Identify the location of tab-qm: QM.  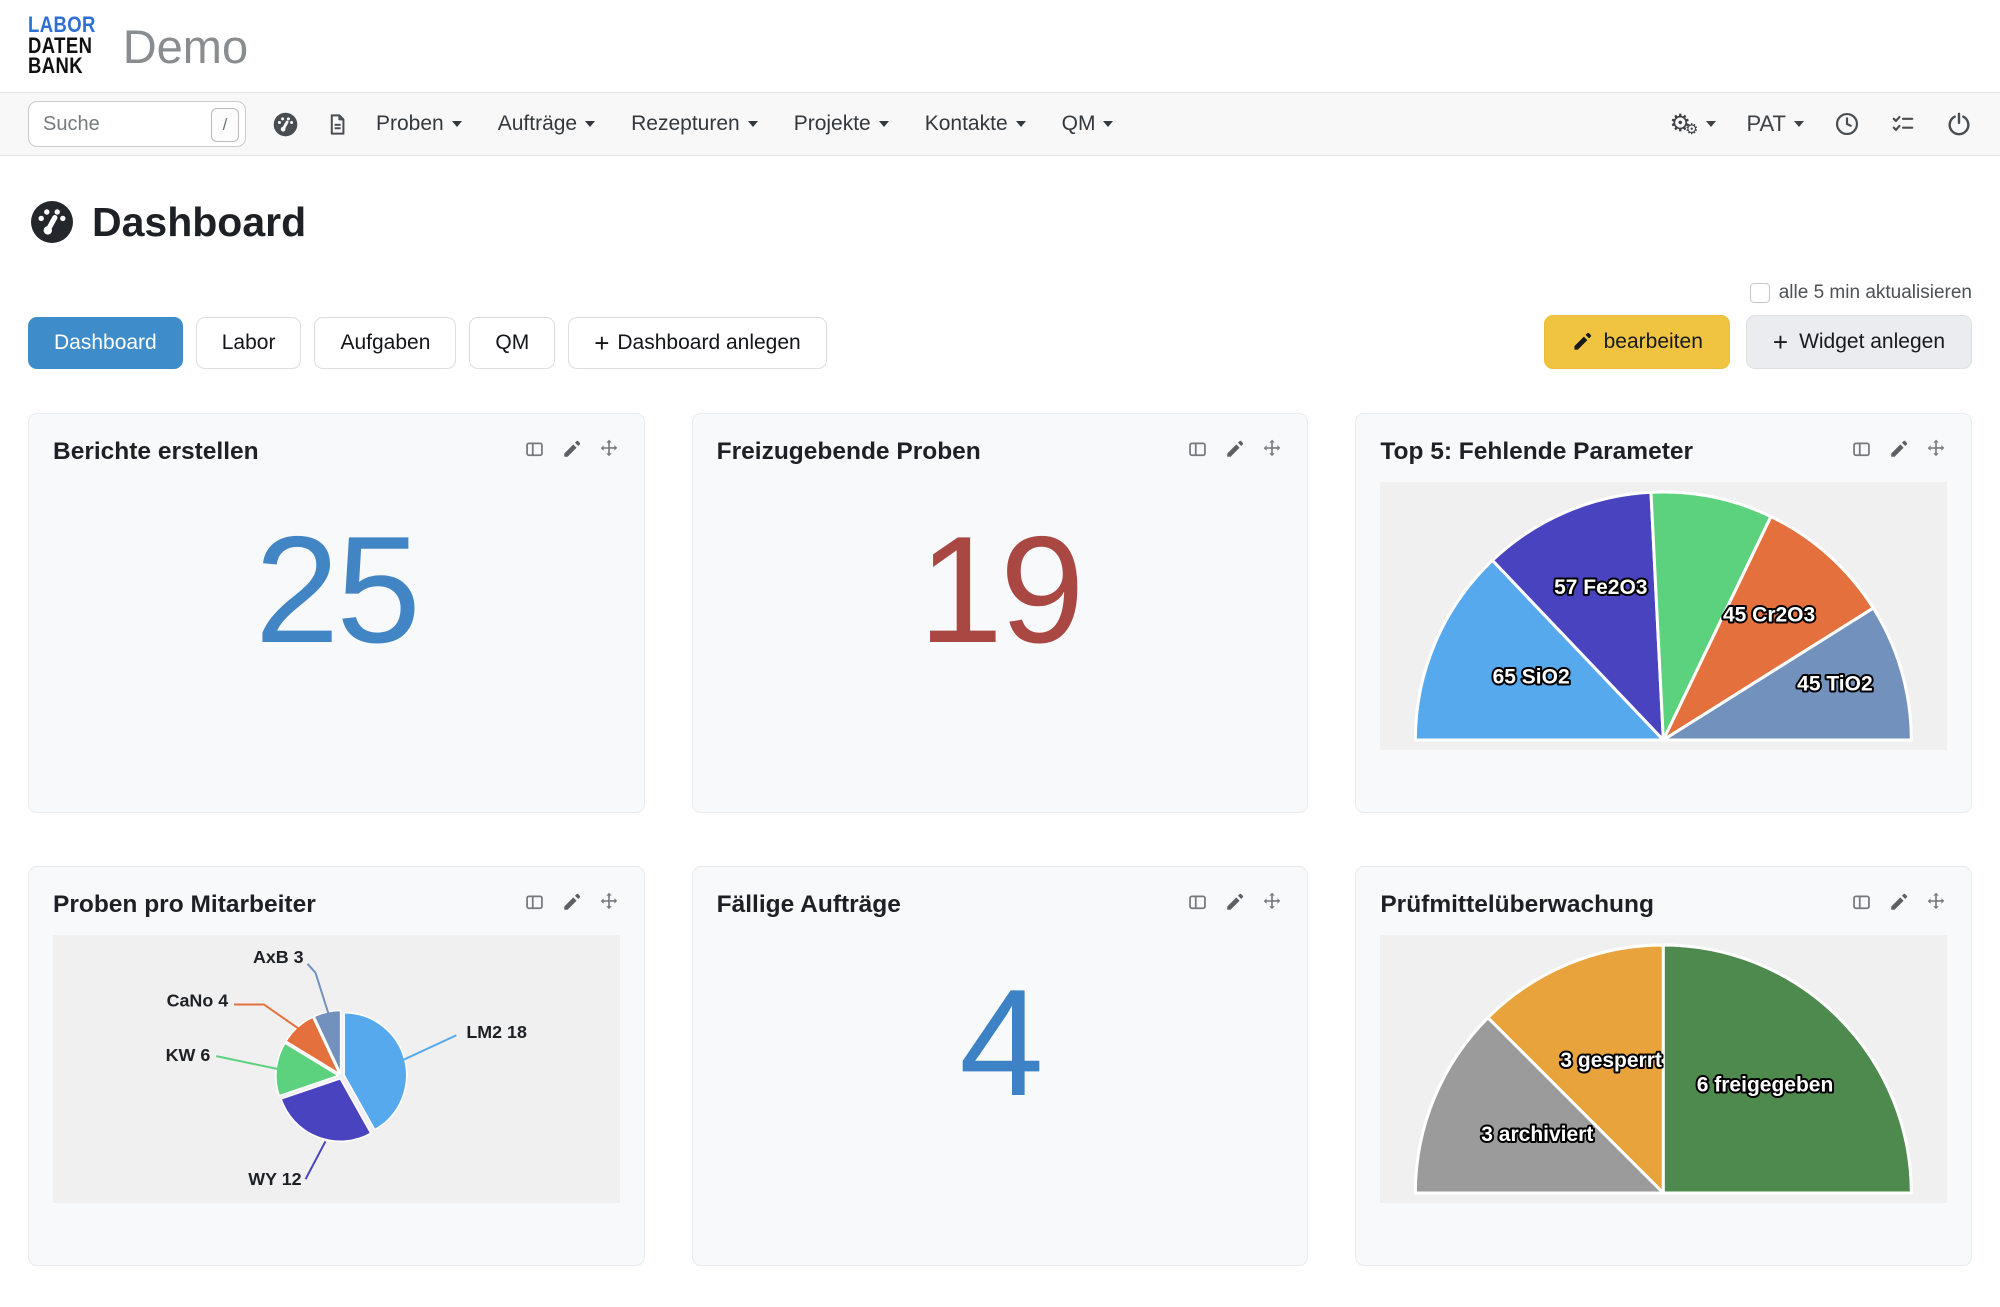
(512, 343).